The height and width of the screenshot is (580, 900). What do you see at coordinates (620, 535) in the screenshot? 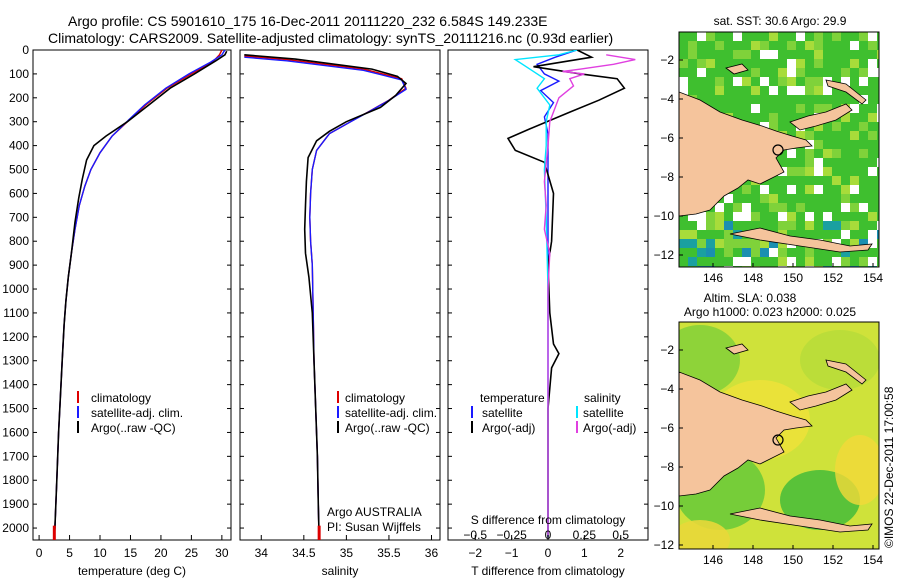
I see `s-diff-tick-label: 0.5` at bounding box center [620, 535].